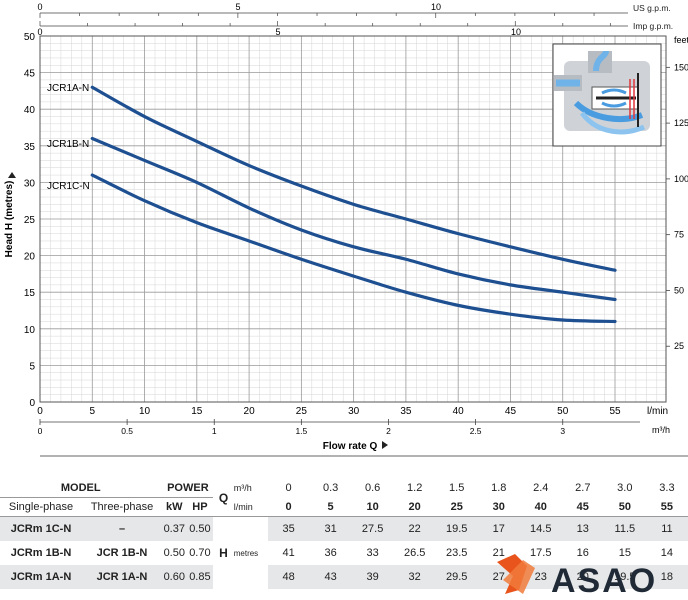 The height and width of the screenshot is (600, 688). Describe the element at coordinates (325, 19) in the screenshot. I see `top-ticks` at that location.